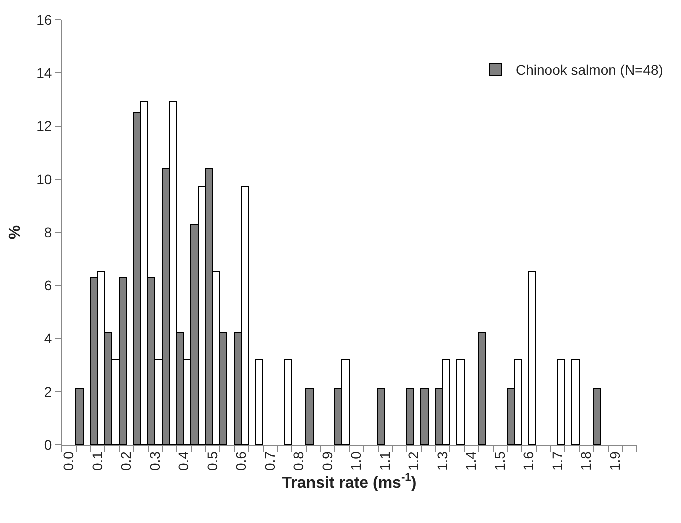  What do you see at coordinates (471, 461) in the screenshot?
I see `x-tick-label: 1.4` at bounding box center [471, 461].